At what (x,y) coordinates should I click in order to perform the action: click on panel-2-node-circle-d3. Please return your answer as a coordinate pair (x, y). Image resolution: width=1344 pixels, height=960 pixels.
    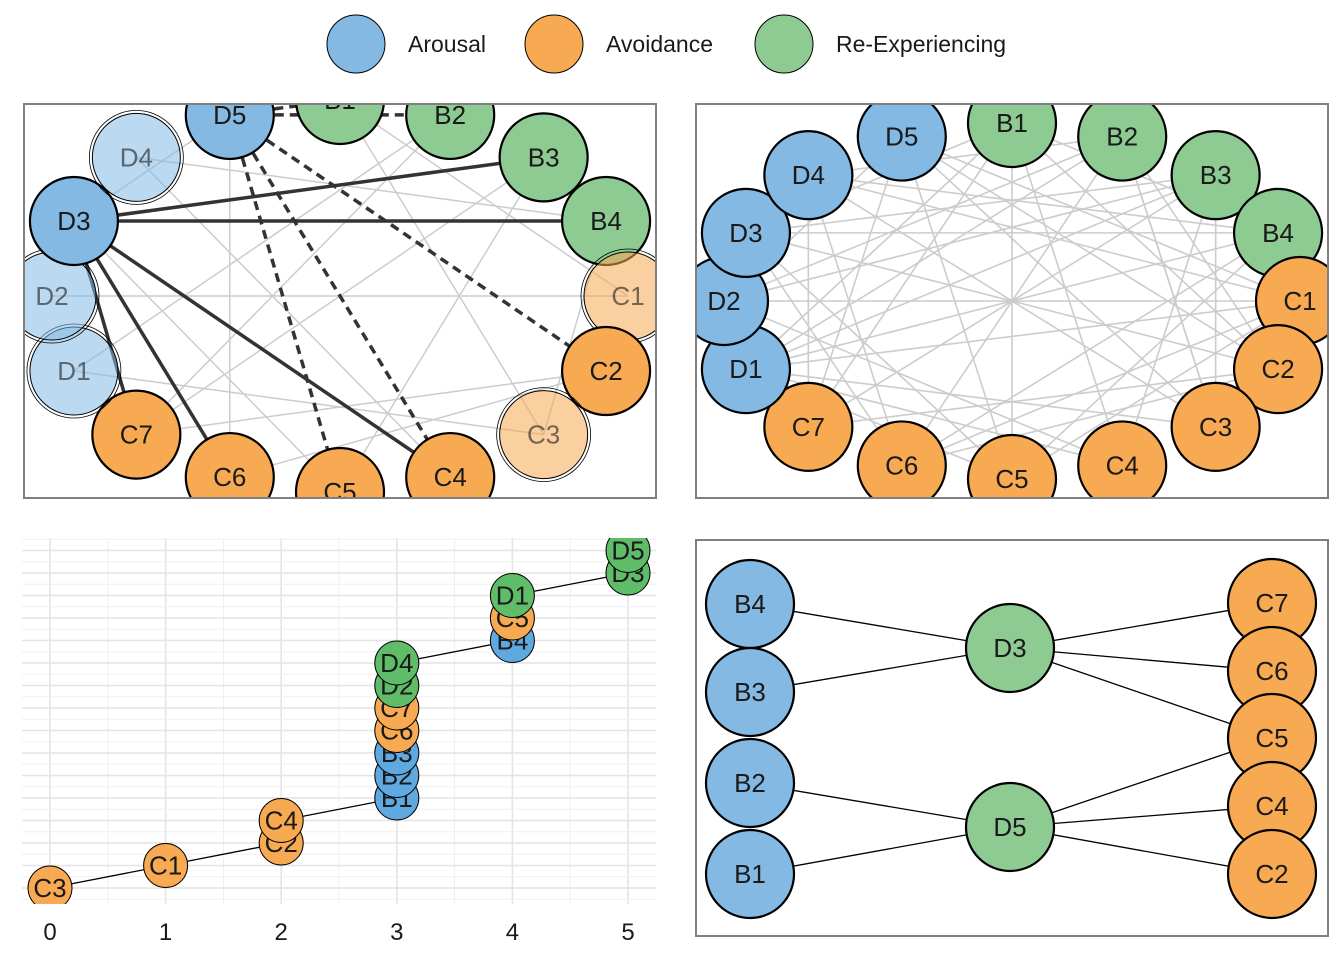
    Looking at the image, I should click on (746, 232).